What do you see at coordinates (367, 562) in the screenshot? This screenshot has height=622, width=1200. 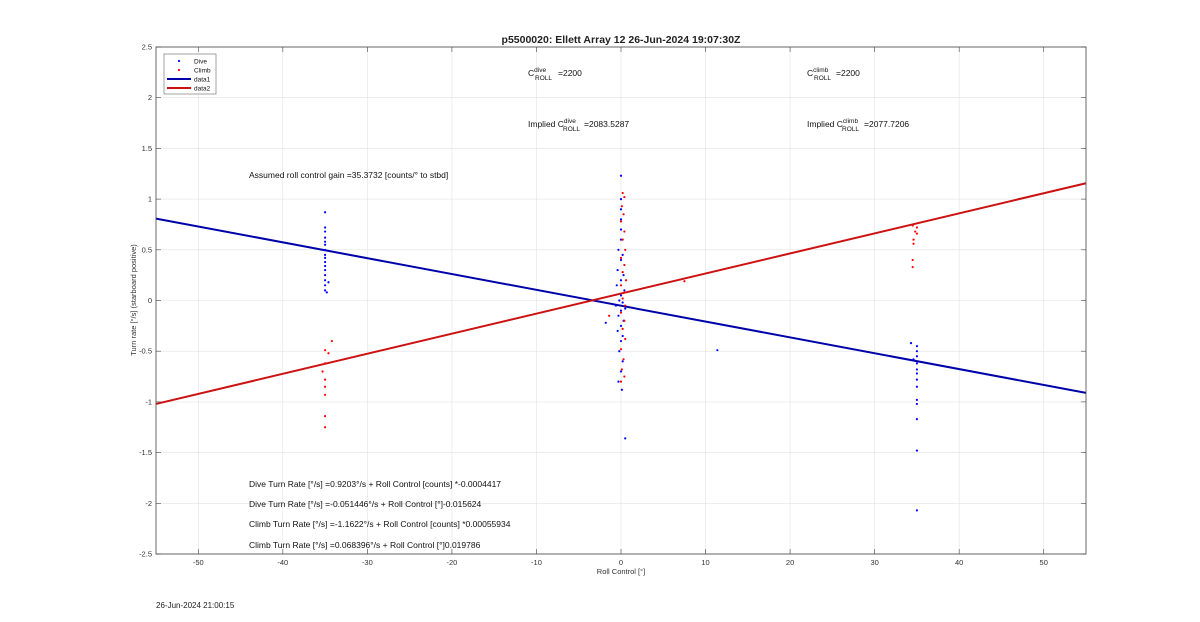 I see `x-tick-label: -30` at bounding box center [367, 562].